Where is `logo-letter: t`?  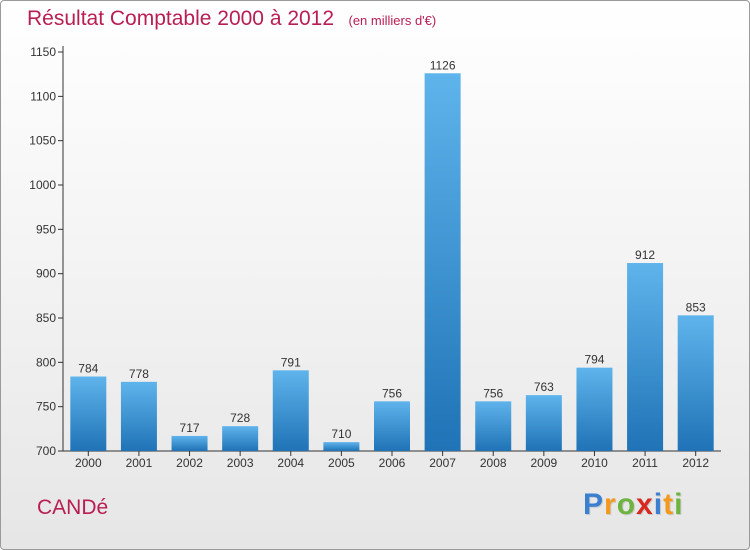 logo-letter: t is located at coordinates (669, 504).